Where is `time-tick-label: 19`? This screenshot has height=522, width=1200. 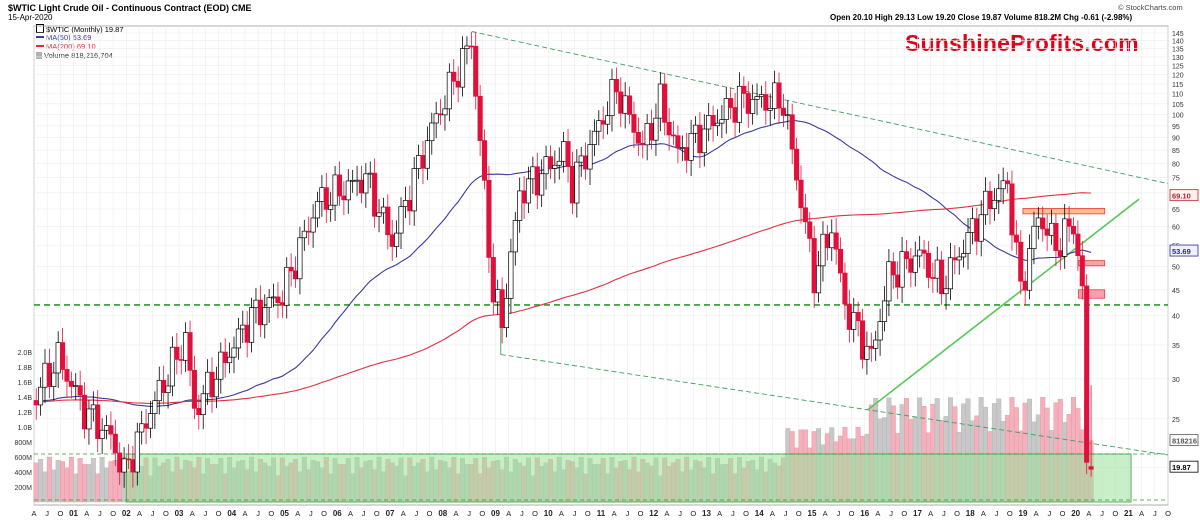 time-tick-label: 19 is located at coordinates (1023, 513).